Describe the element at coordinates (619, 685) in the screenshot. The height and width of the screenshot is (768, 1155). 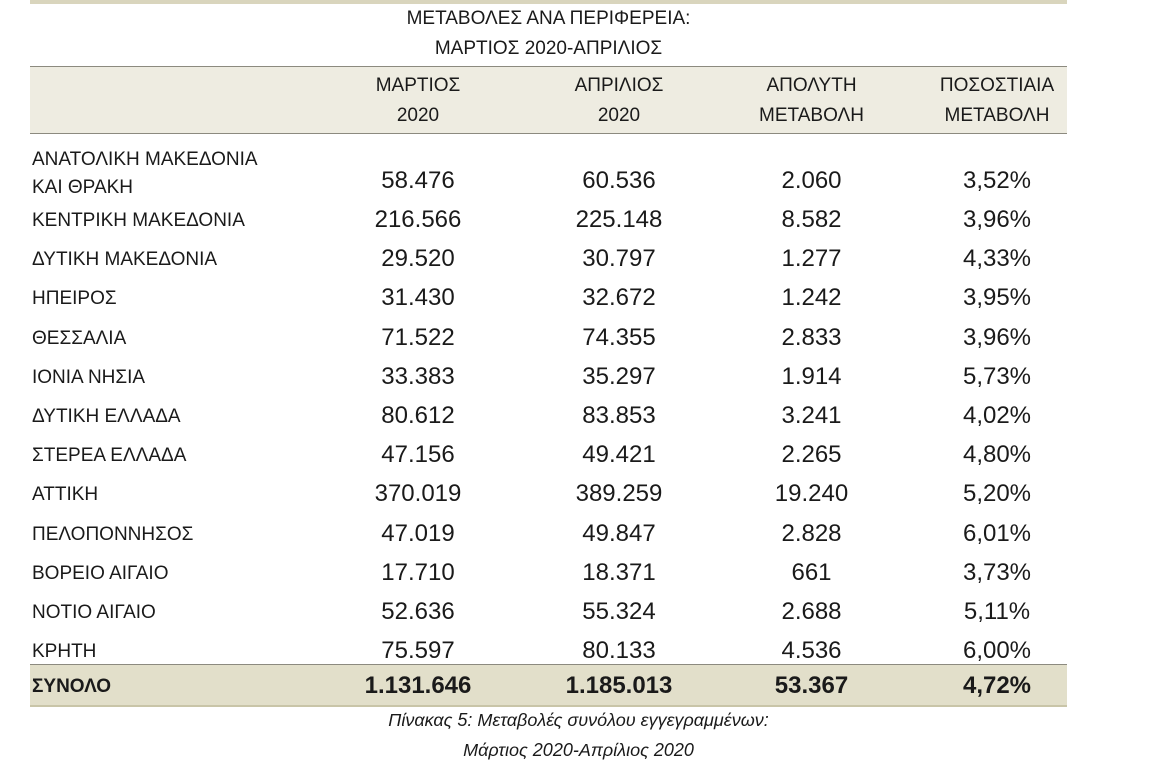
I see `total-april-value: 1.185.013` at that location.